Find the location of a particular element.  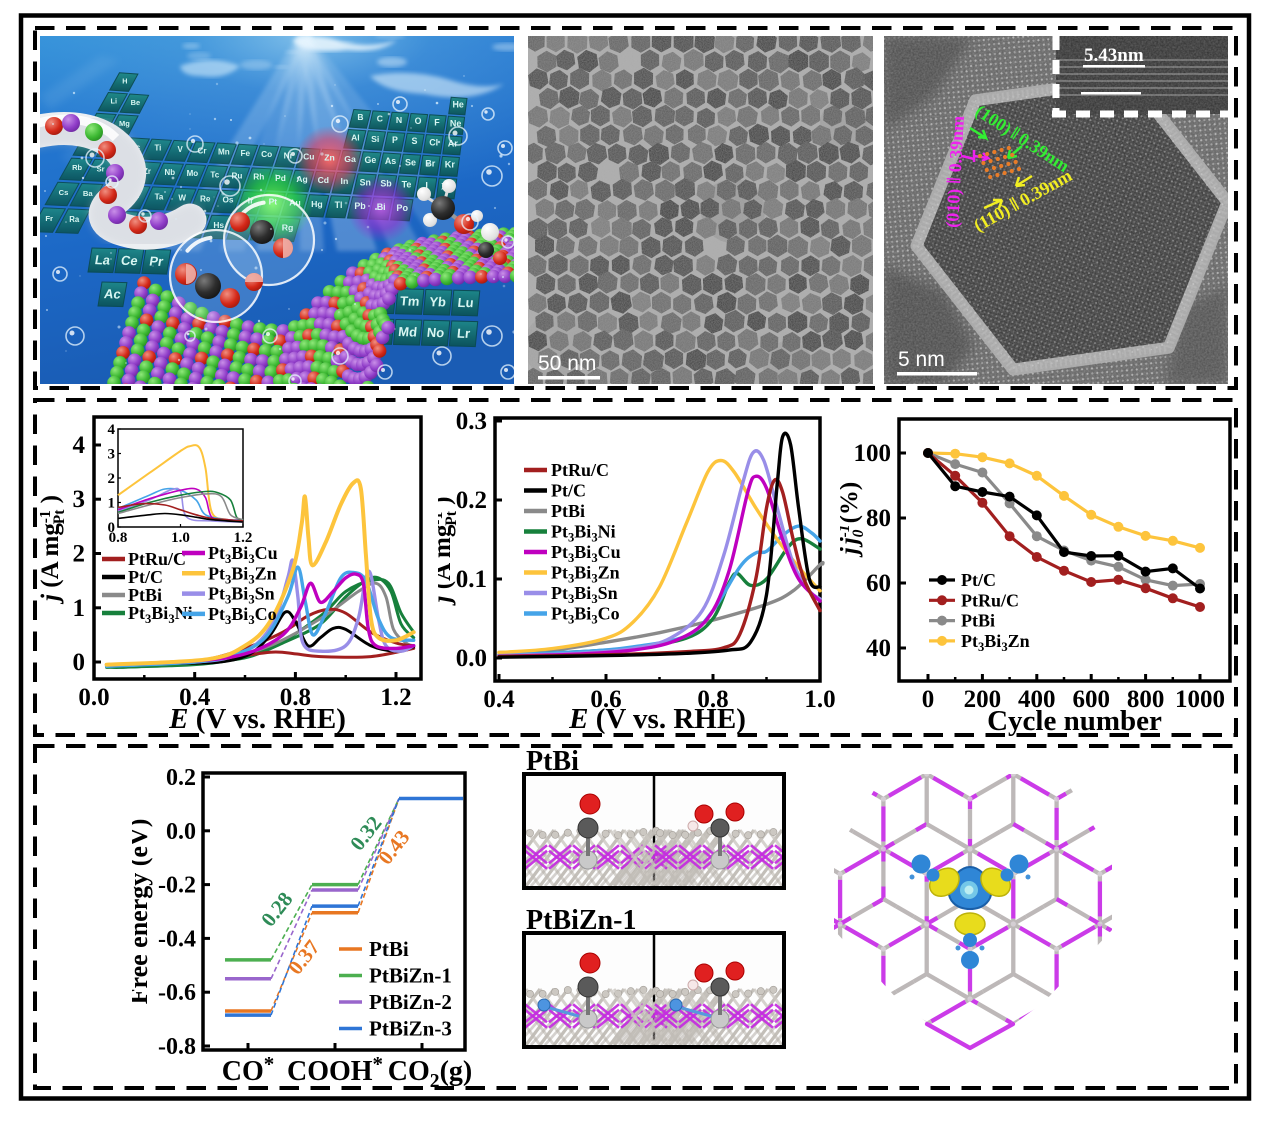

svg-text: 5.43nm is located at coordinates (1114, 55).